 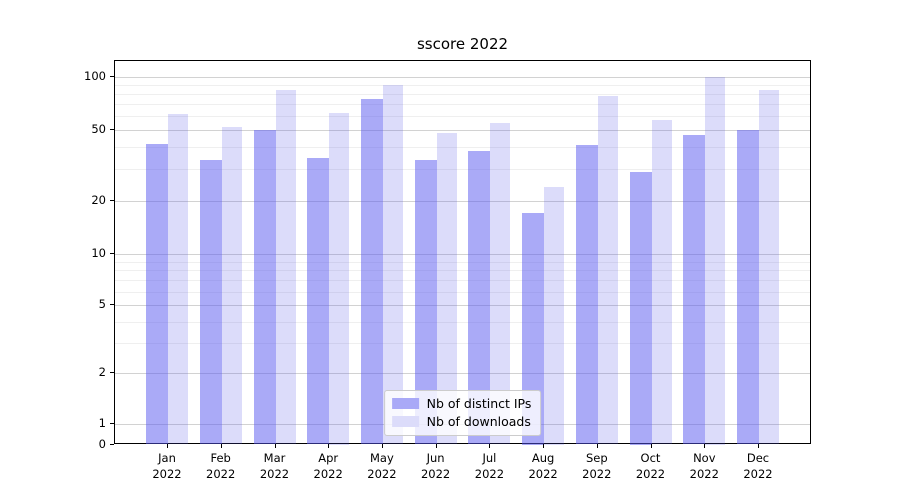 I want to click on bar-mar-downloads, so click(x=285, y=267).